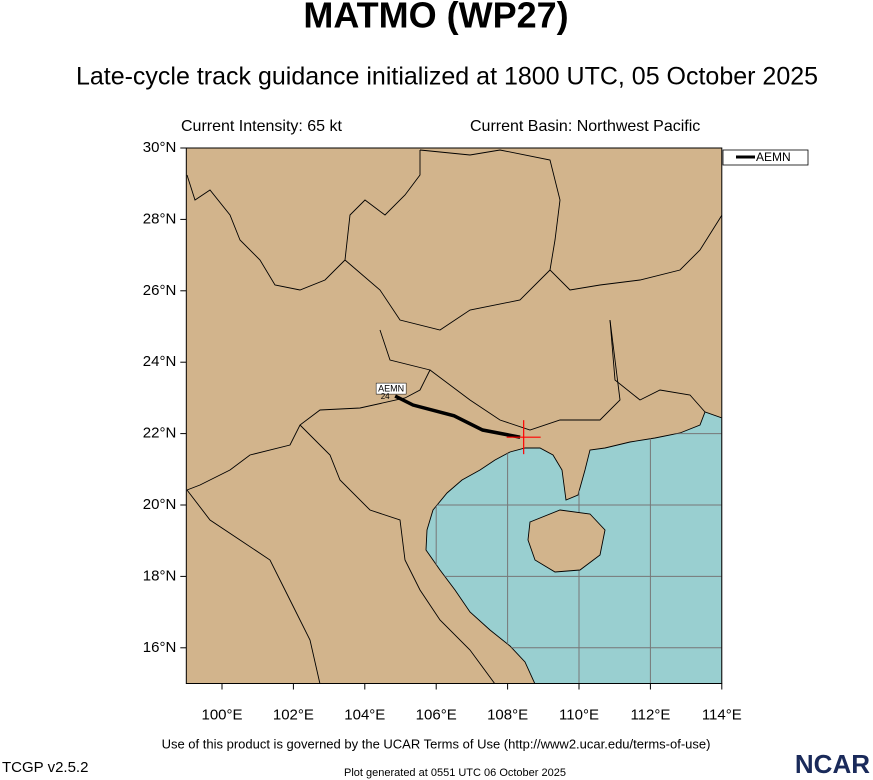  Describe the element at coordinates (160, 361) in the screenshot. I see `y-tick-label: 24°N` at that location.